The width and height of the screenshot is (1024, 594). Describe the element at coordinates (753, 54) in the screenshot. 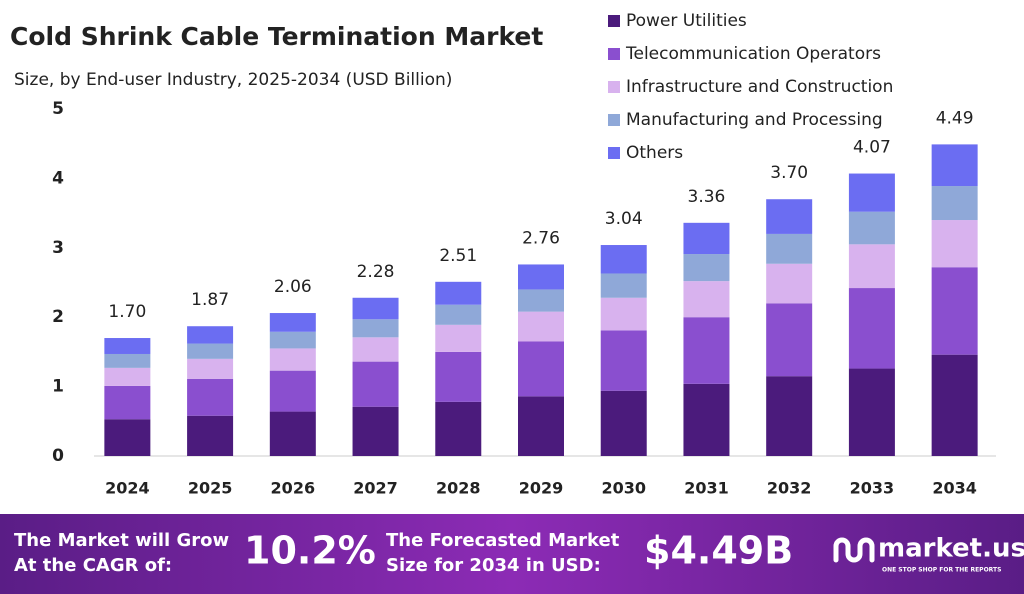

I see `legend-label: Telecommunication Operators` at that location.